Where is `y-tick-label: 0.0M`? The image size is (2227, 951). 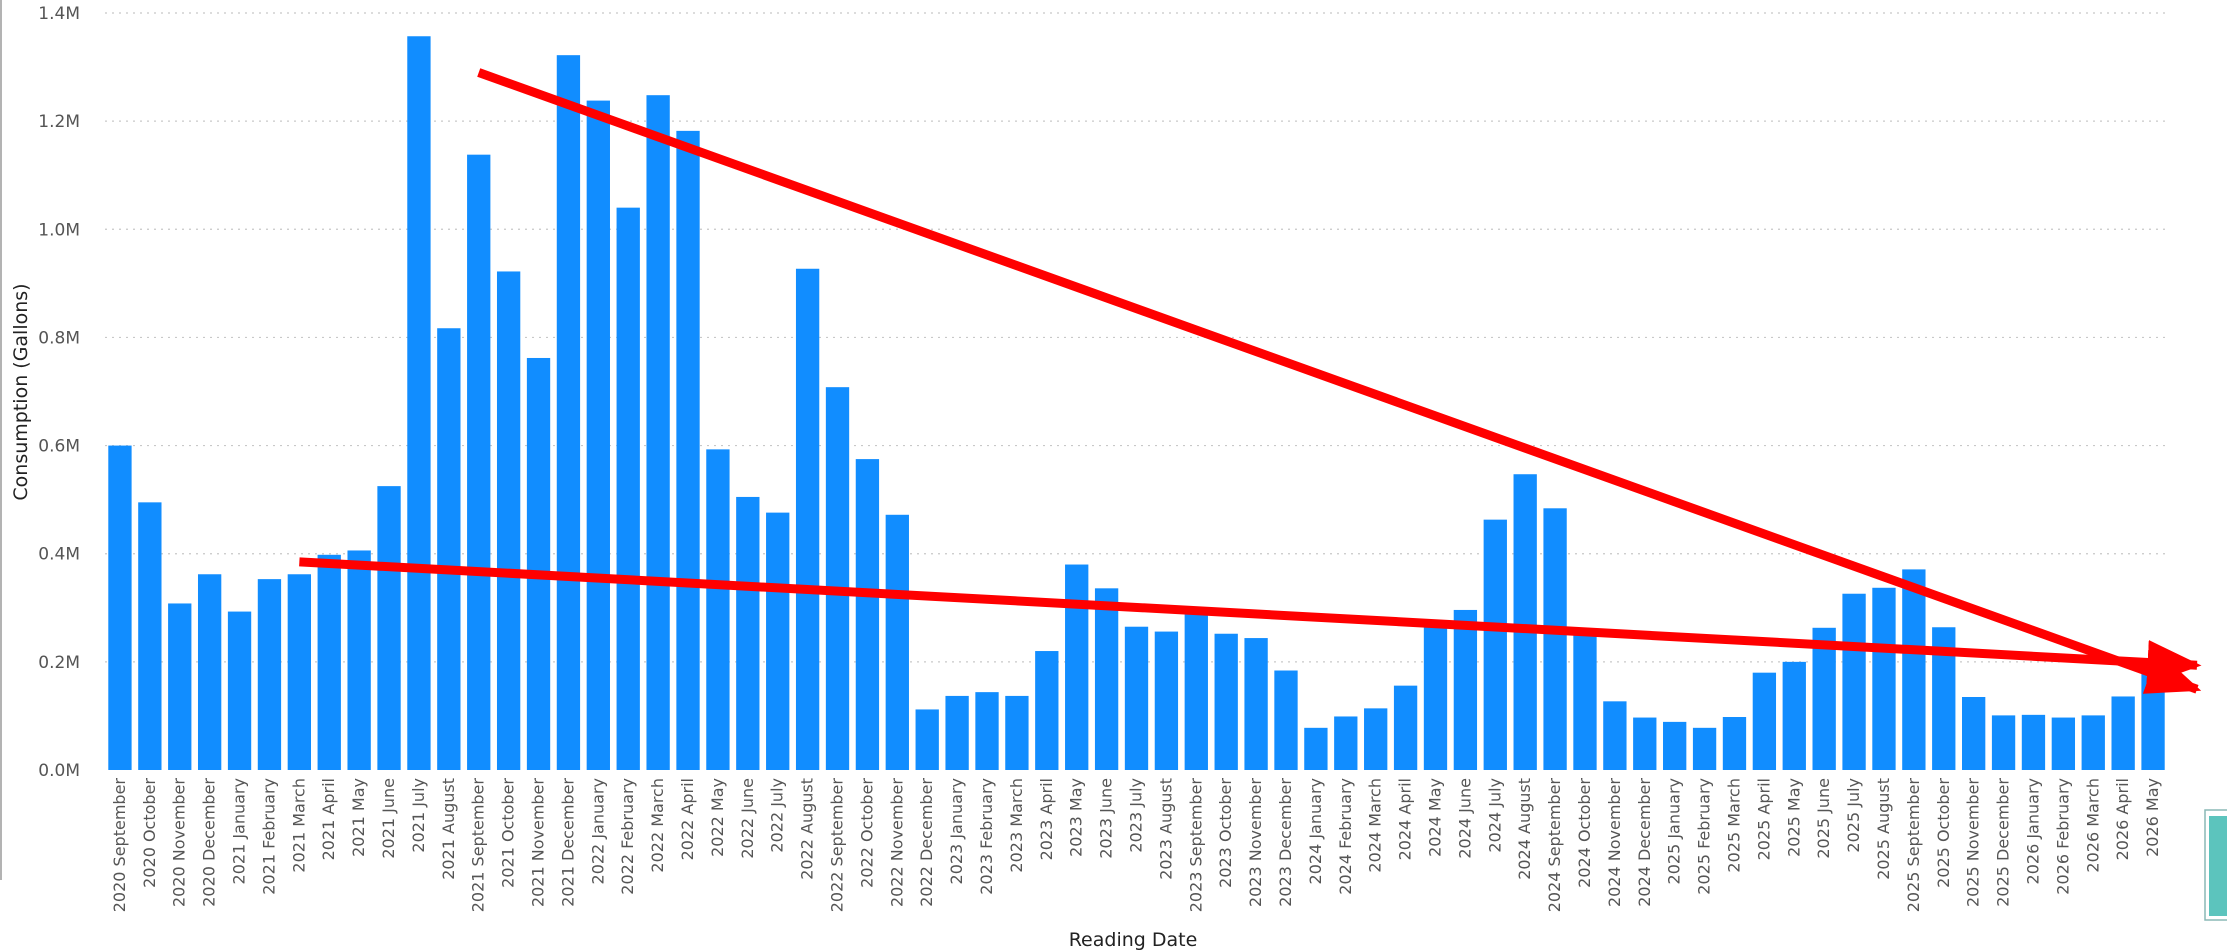
y-tick-label: 0.0M is located at coordinates (59, 771).